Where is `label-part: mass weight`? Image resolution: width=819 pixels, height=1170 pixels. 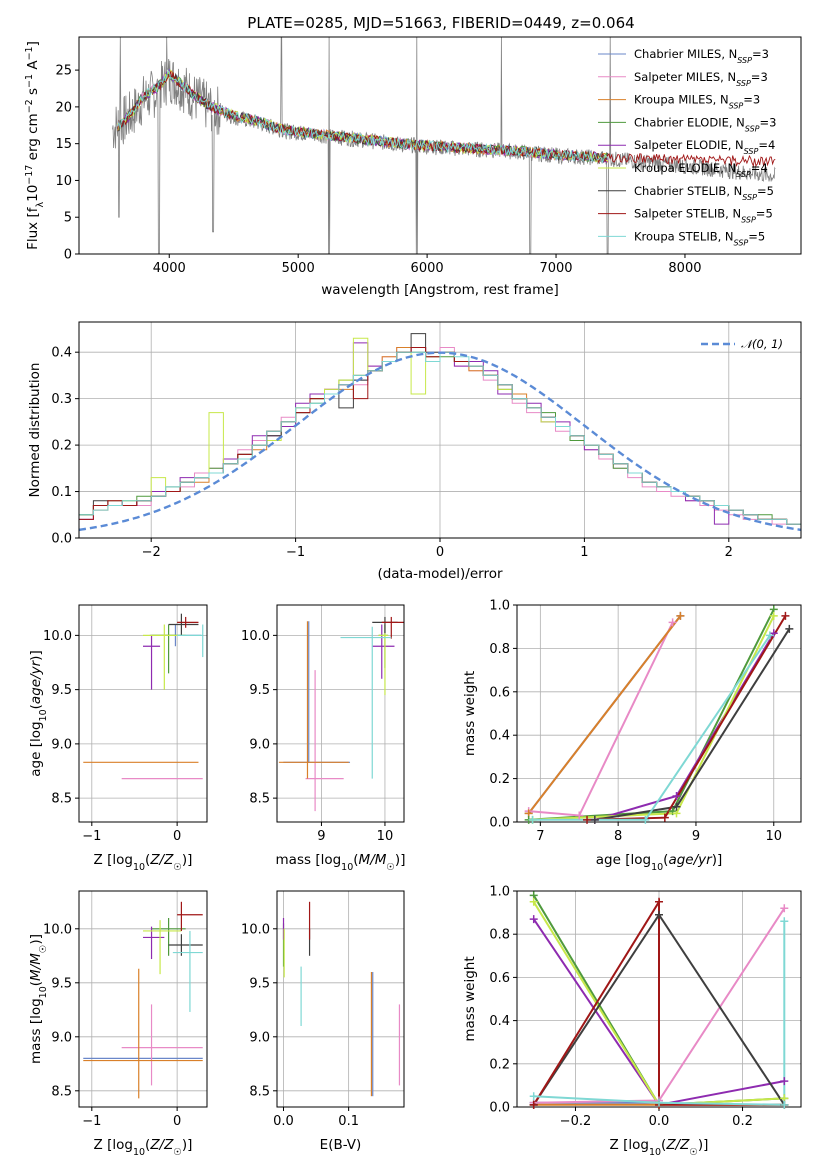
label-part: mass weight is located at coordinates (470, 998).